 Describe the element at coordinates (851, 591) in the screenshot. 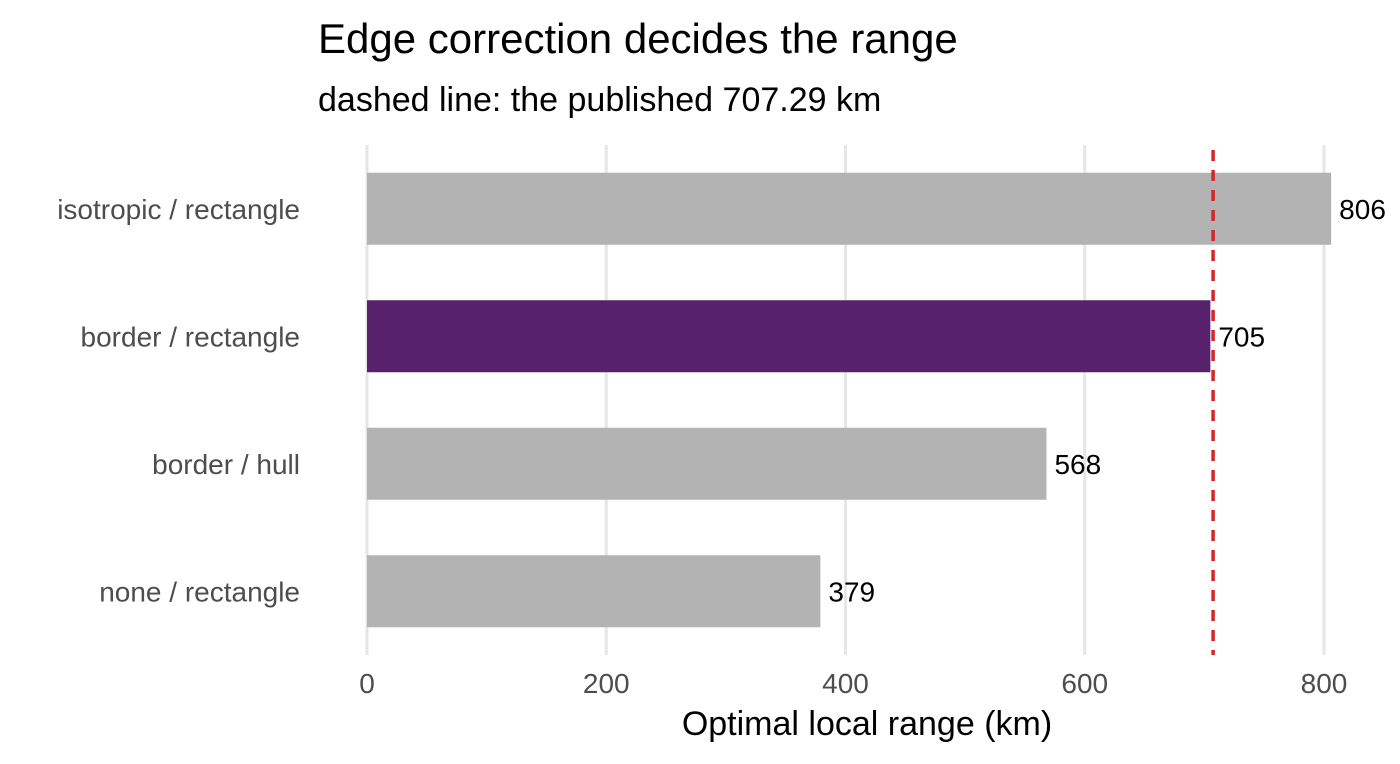

I see `value-label: 379` at that location.